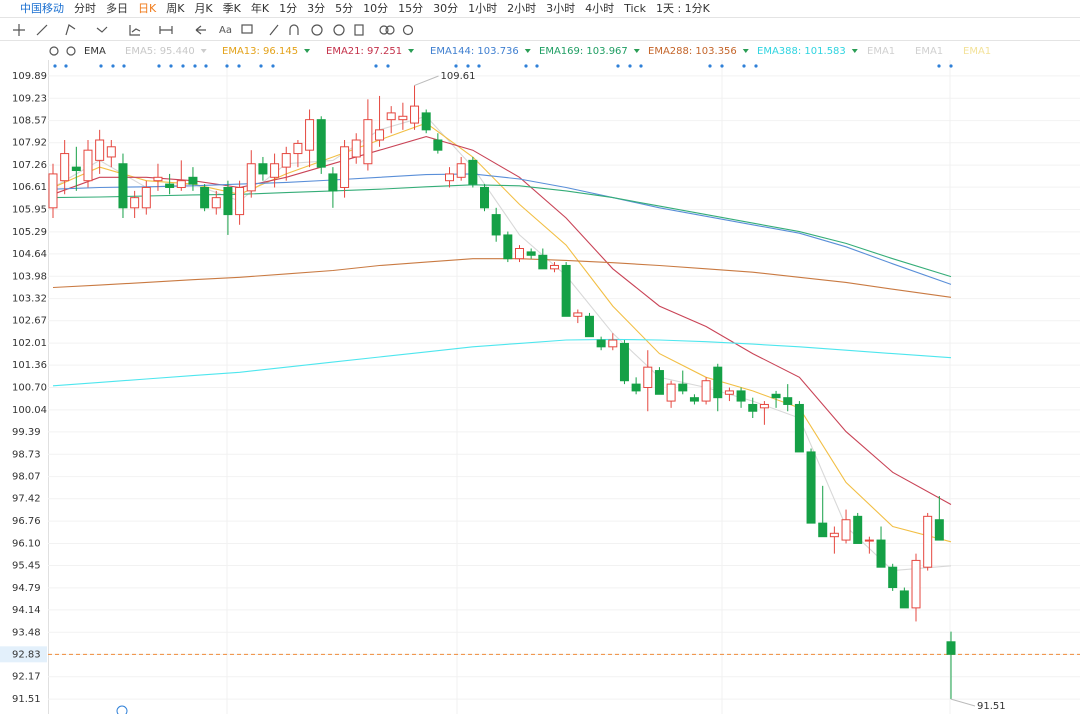  Describe the element at coordinates (231, 8) in the screenshot. I see `period-tab: 季K` at that location.